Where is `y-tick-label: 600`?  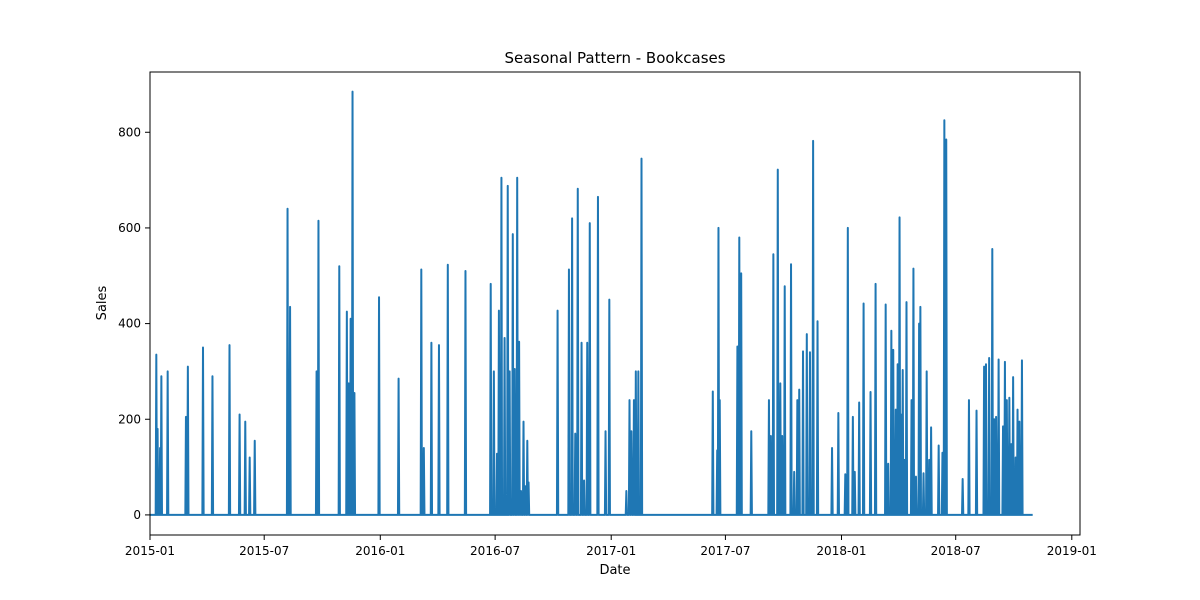 y-tick-label: 600 is located at coordinates (129, 228).